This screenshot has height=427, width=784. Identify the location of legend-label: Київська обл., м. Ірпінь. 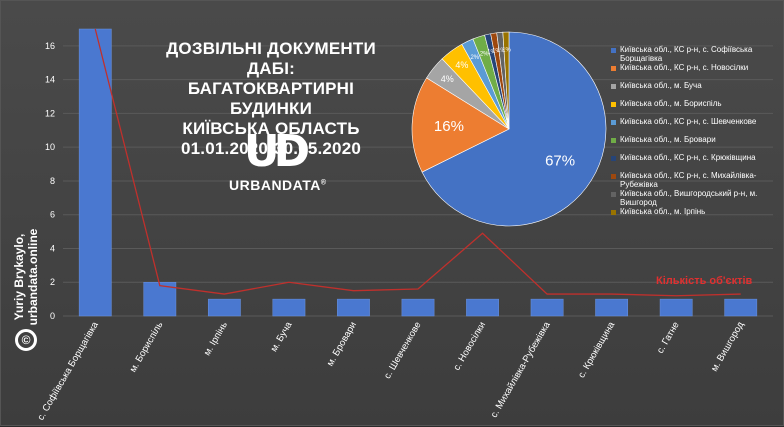
(662, 211).